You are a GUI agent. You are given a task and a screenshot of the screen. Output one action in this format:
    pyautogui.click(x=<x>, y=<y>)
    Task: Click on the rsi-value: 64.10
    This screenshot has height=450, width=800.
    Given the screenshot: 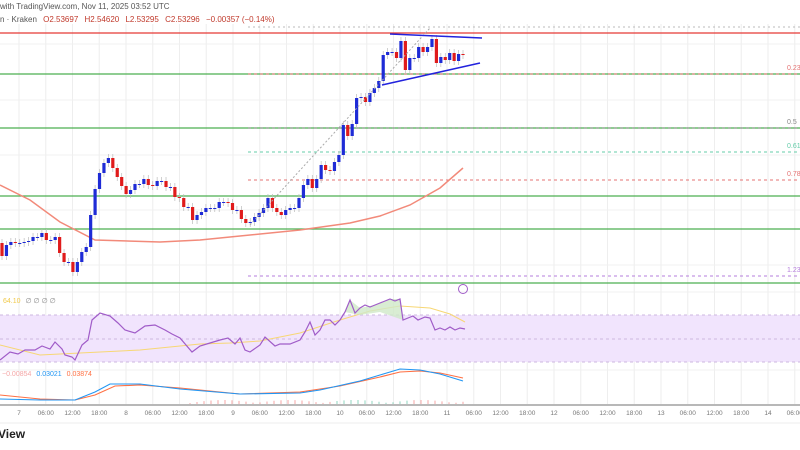 What is the action you would take?
    pyautogui.click(x=12, y=301)
    